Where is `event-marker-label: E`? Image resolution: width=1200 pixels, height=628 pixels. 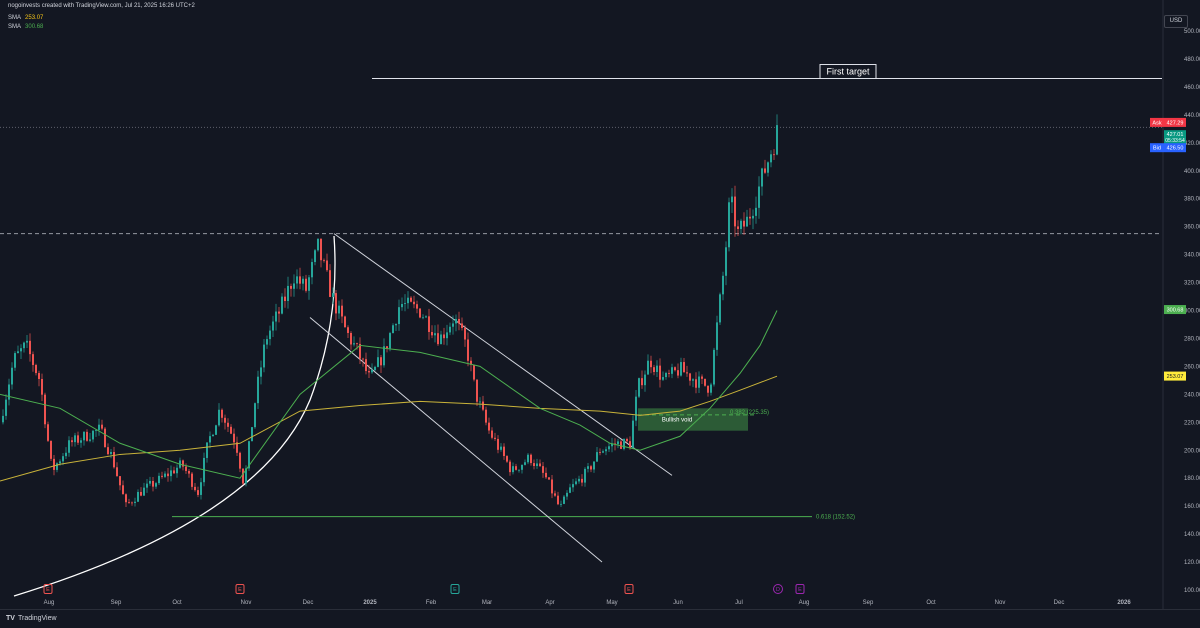
event-marker-label: E is located at coordinates (240, 590).